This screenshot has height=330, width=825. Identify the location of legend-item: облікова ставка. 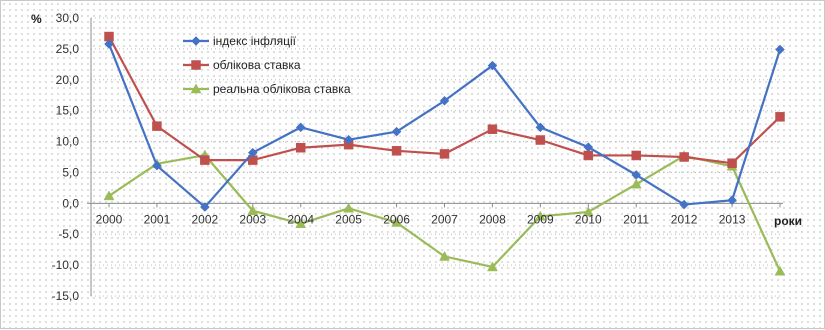
(242, 65).